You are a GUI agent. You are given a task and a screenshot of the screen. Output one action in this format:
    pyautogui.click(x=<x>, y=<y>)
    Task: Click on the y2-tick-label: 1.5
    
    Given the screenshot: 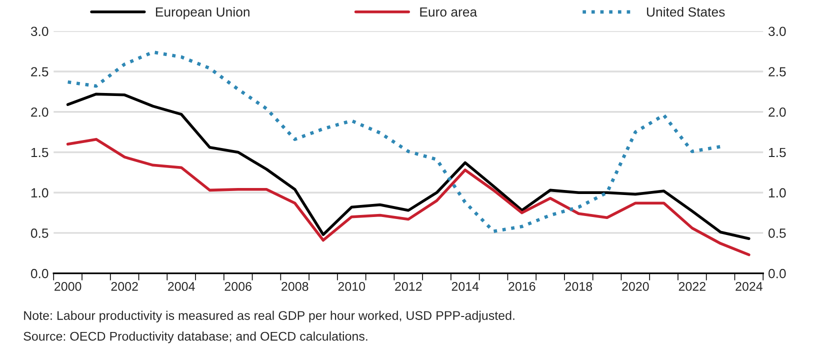 What is the action you would take?
    pyautogui.click(x=777, y=153)
    